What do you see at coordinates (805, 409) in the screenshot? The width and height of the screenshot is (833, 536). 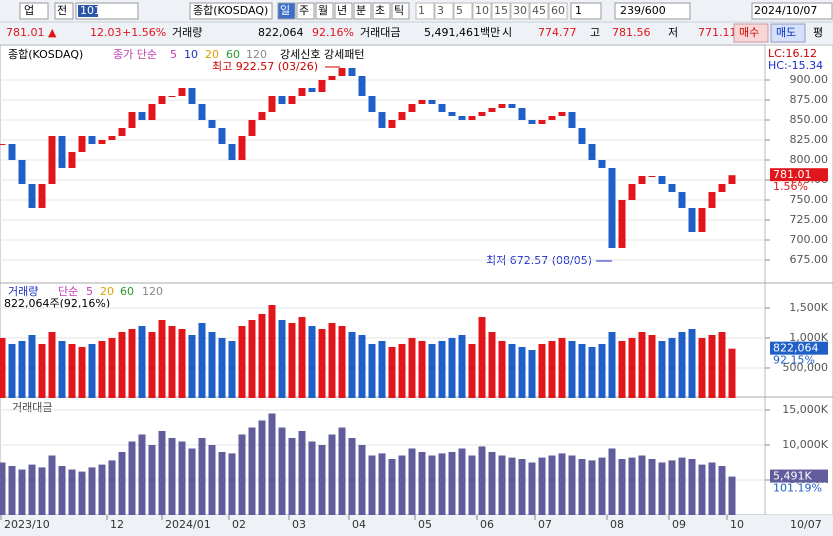 I see `y-tick-label: 15,000K` at bounding box center [805, 409].